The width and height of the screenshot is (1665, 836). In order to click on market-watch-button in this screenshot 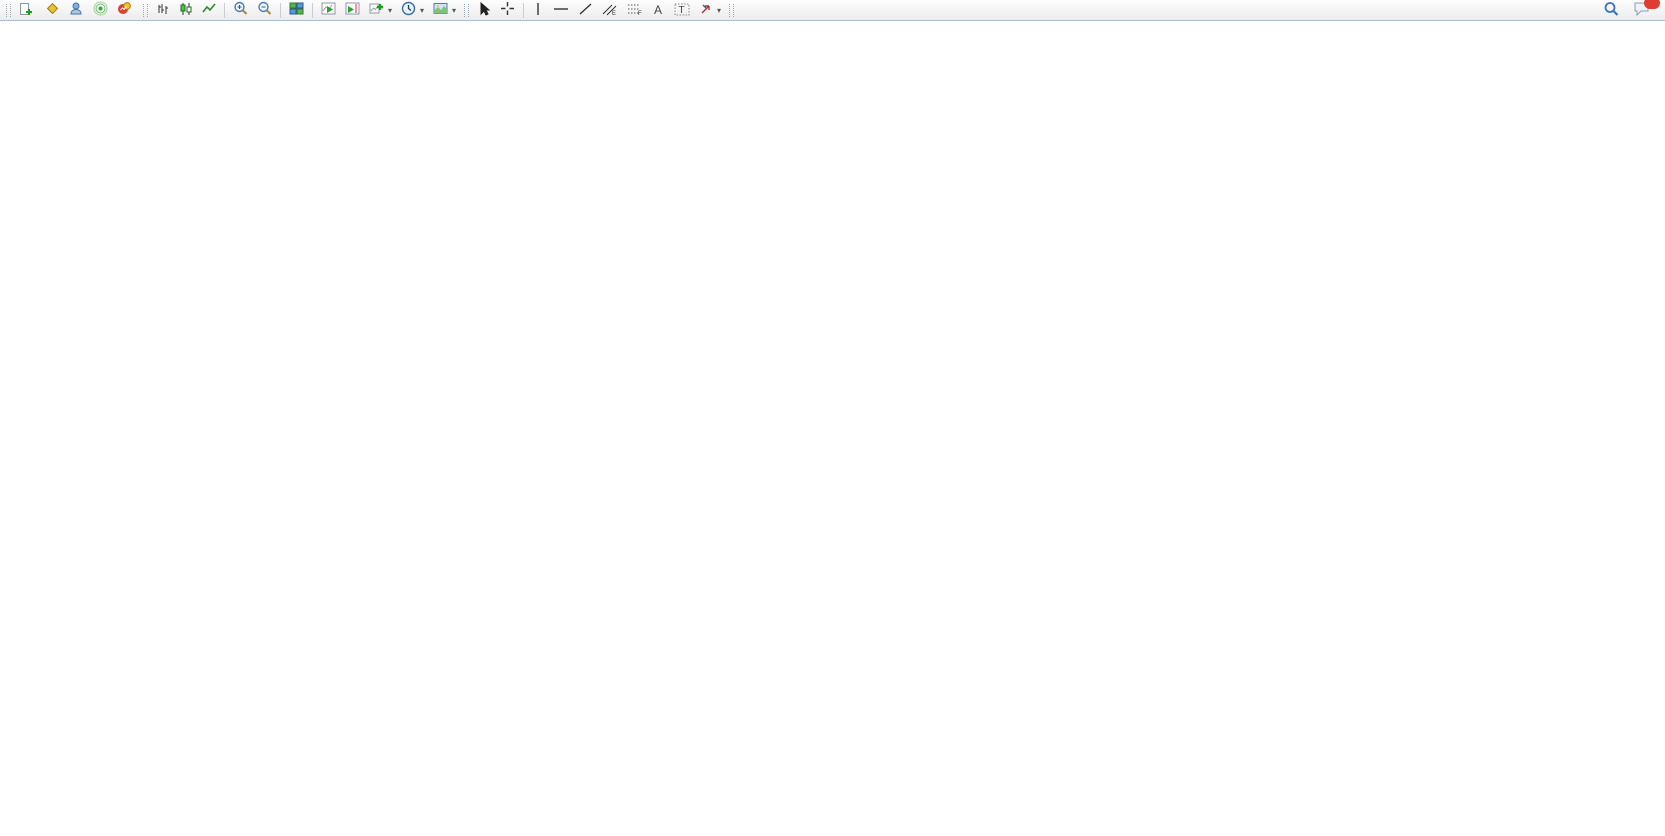, I will do `click(52, 10)`.